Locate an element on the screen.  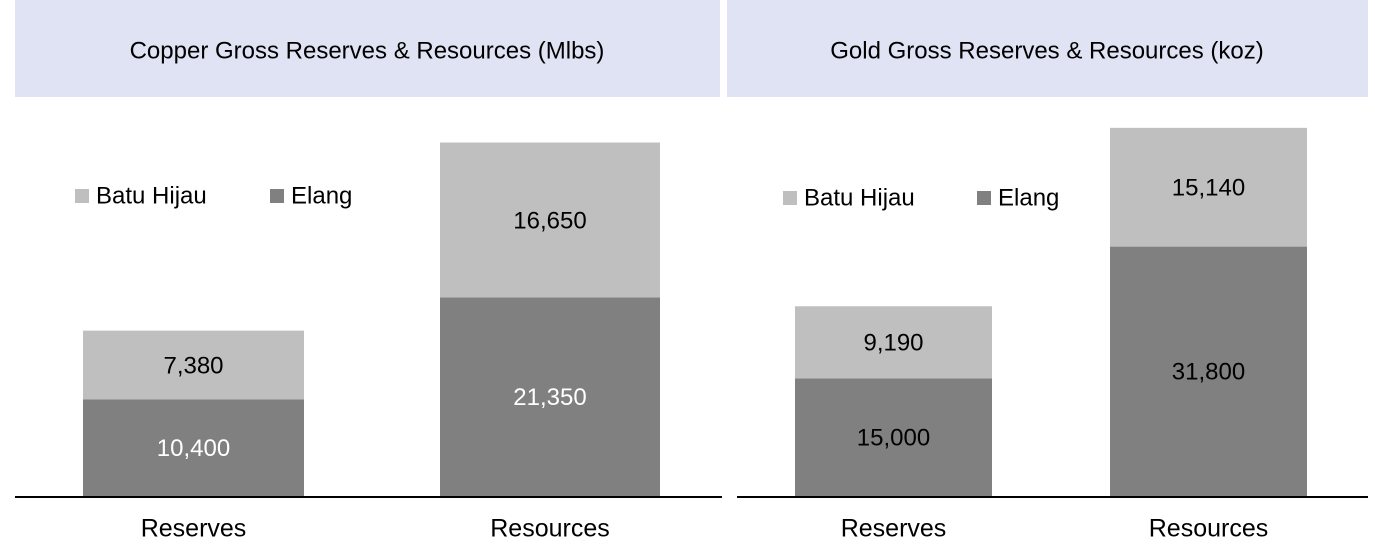
data-label: 31,800 is located at coordinates (1208, 372).